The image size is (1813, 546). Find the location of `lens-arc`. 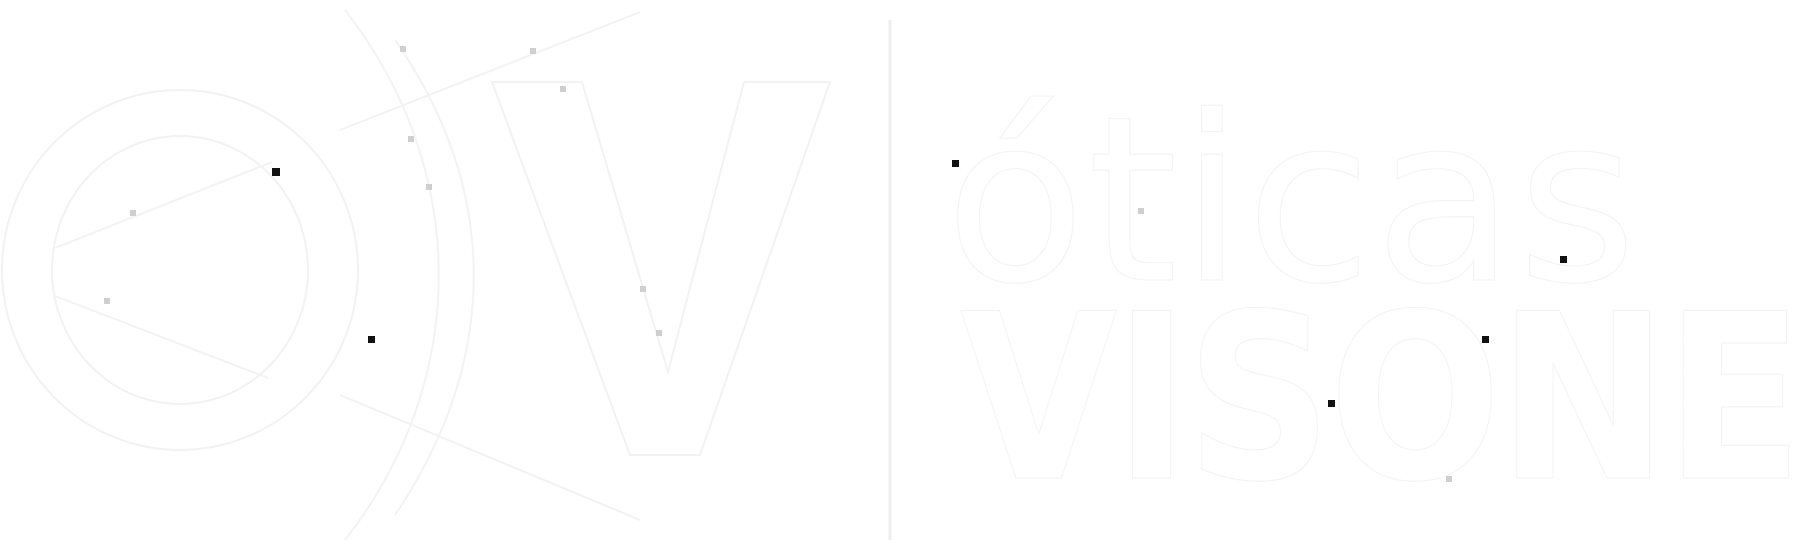

lens-arc is located at coordinates (392, 275).